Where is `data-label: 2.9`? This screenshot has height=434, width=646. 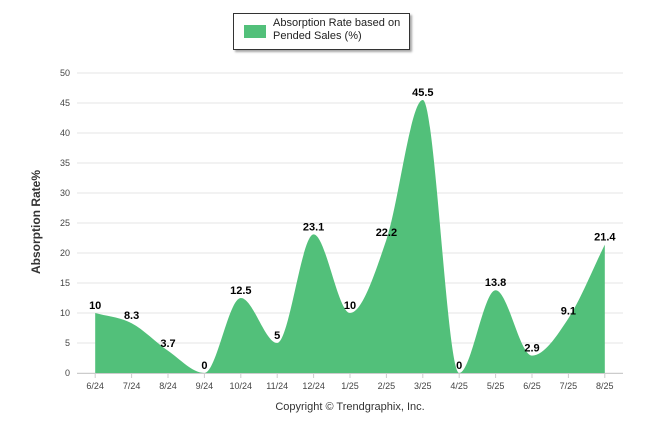
data-label: 2.9 is located at coordinates (531, 349).